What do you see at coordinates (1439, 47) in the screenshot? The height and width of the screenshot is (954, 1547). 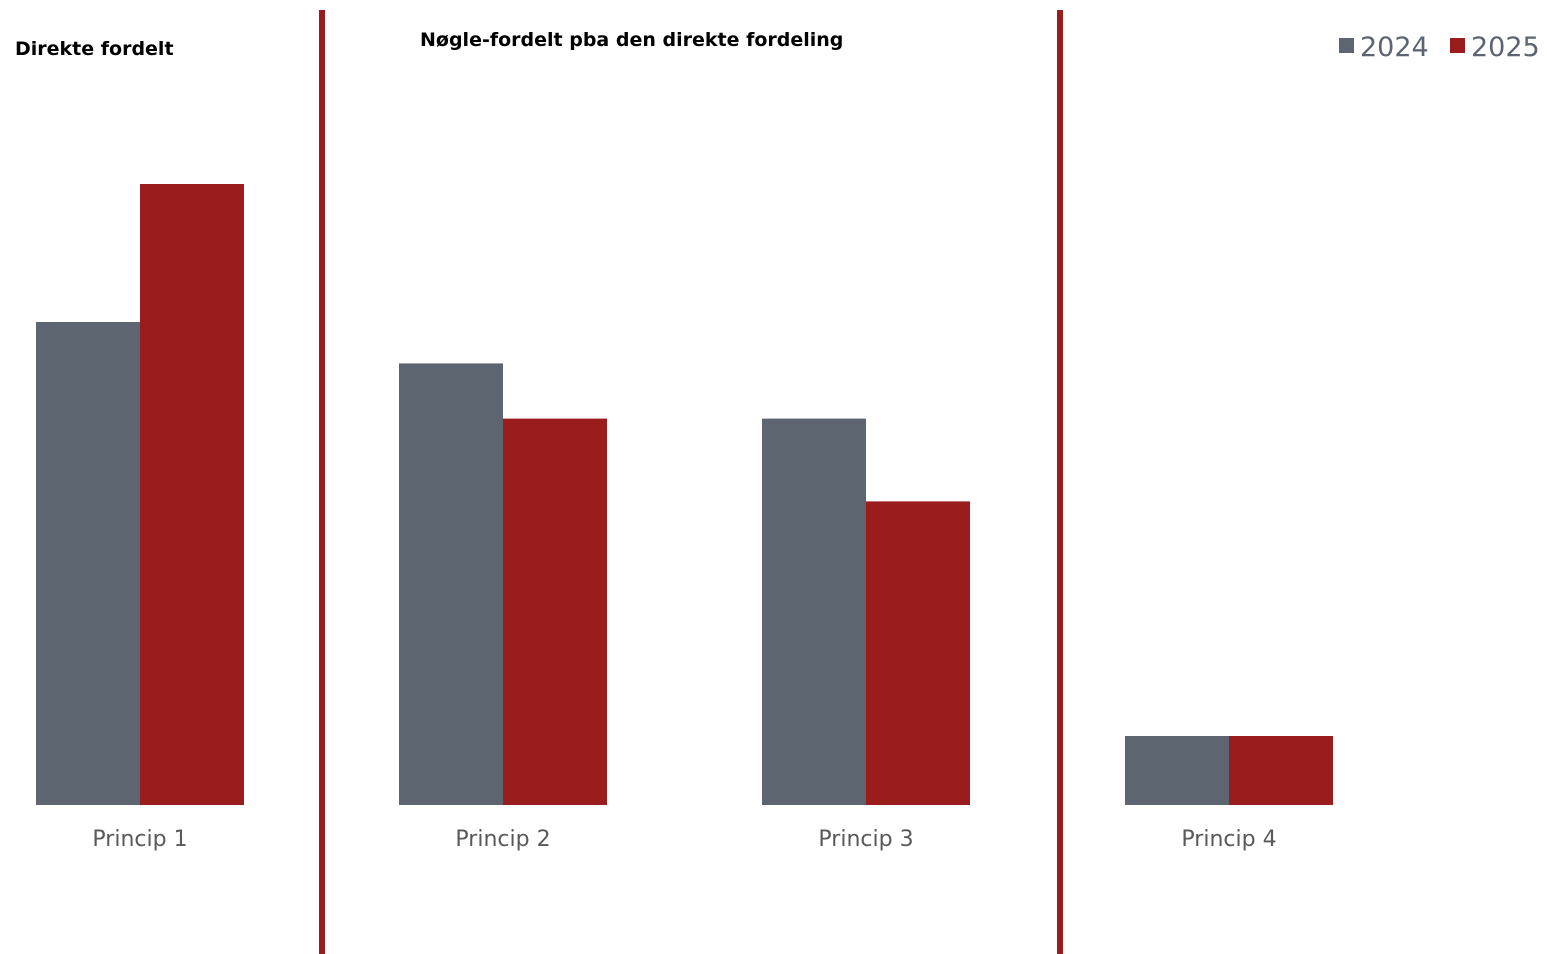 I see `legend: 2024 2025` at bounding box center [1439, 47].